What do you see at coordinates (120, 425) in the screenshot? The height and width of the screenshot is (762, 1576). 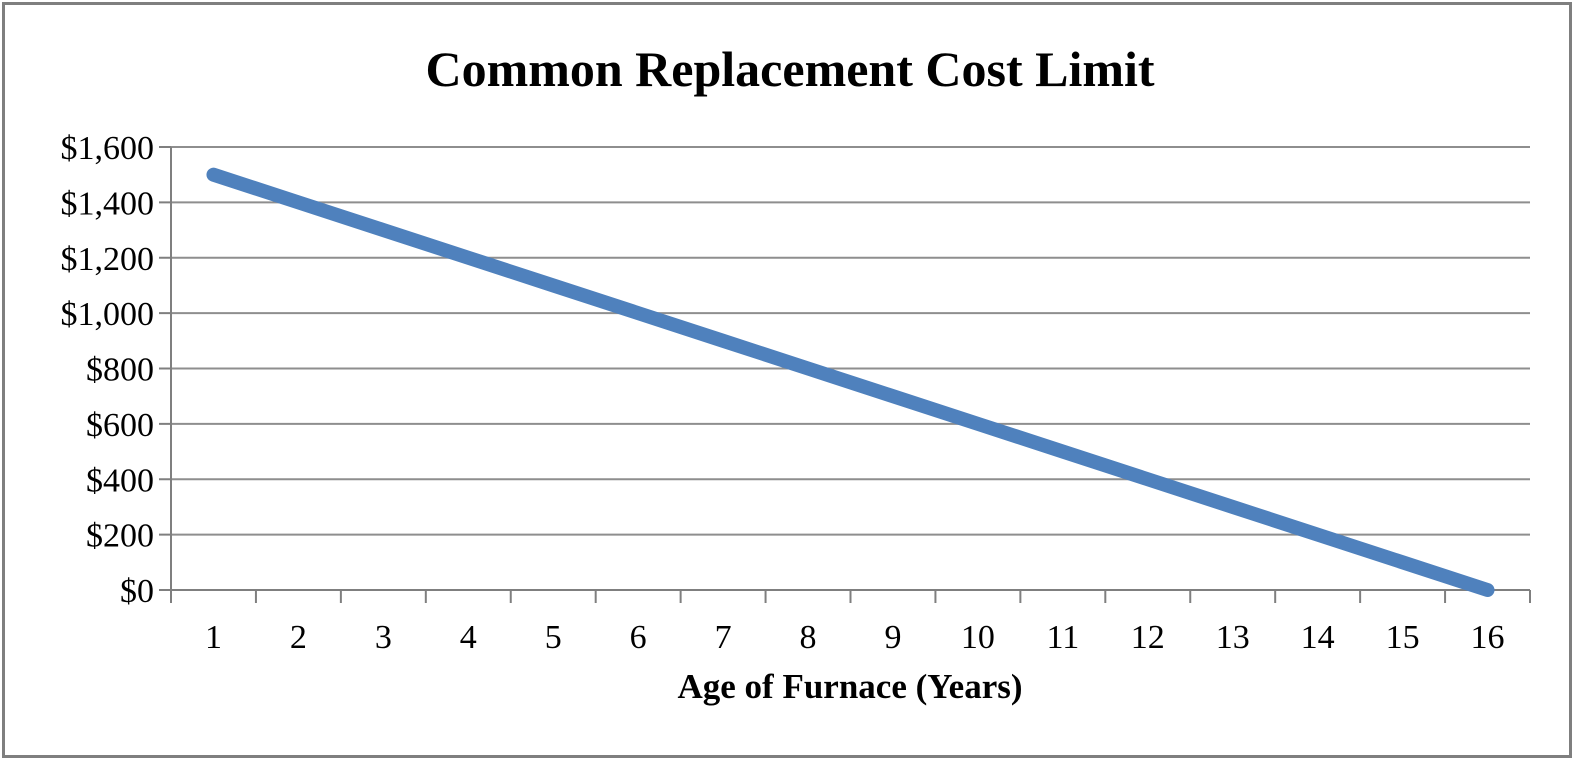 I see `y-tick-label: $600` at bounding box center [120, 425].